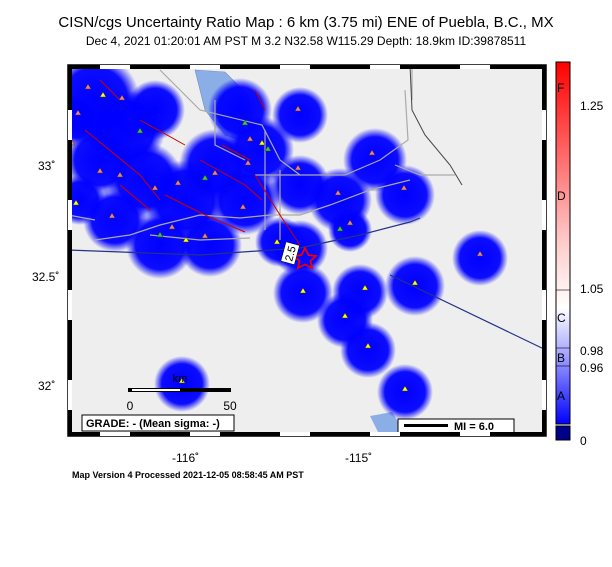  What do you see at coordinates (153, 424) in the screenshot?
I see `grade-text: GRADE: - (Mean sigma: -)` at bounding box center [153, 424].